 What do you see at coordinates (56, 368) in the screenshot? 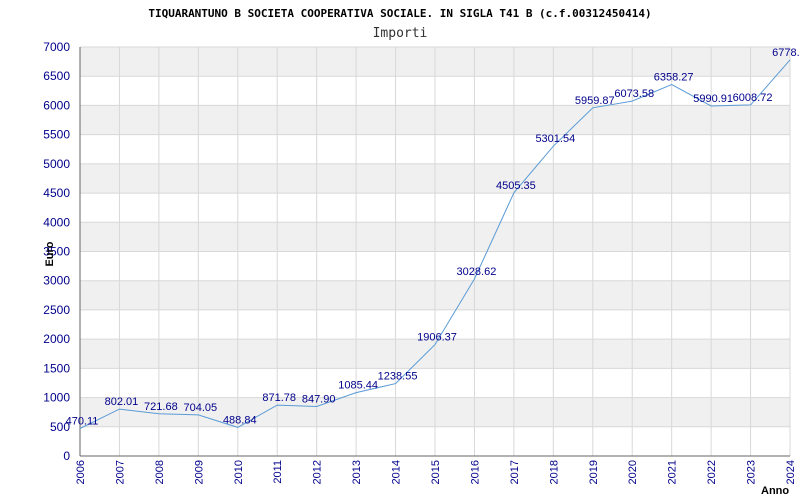
I see `y-tick-label: 1500` at bounding box center [56, 368].